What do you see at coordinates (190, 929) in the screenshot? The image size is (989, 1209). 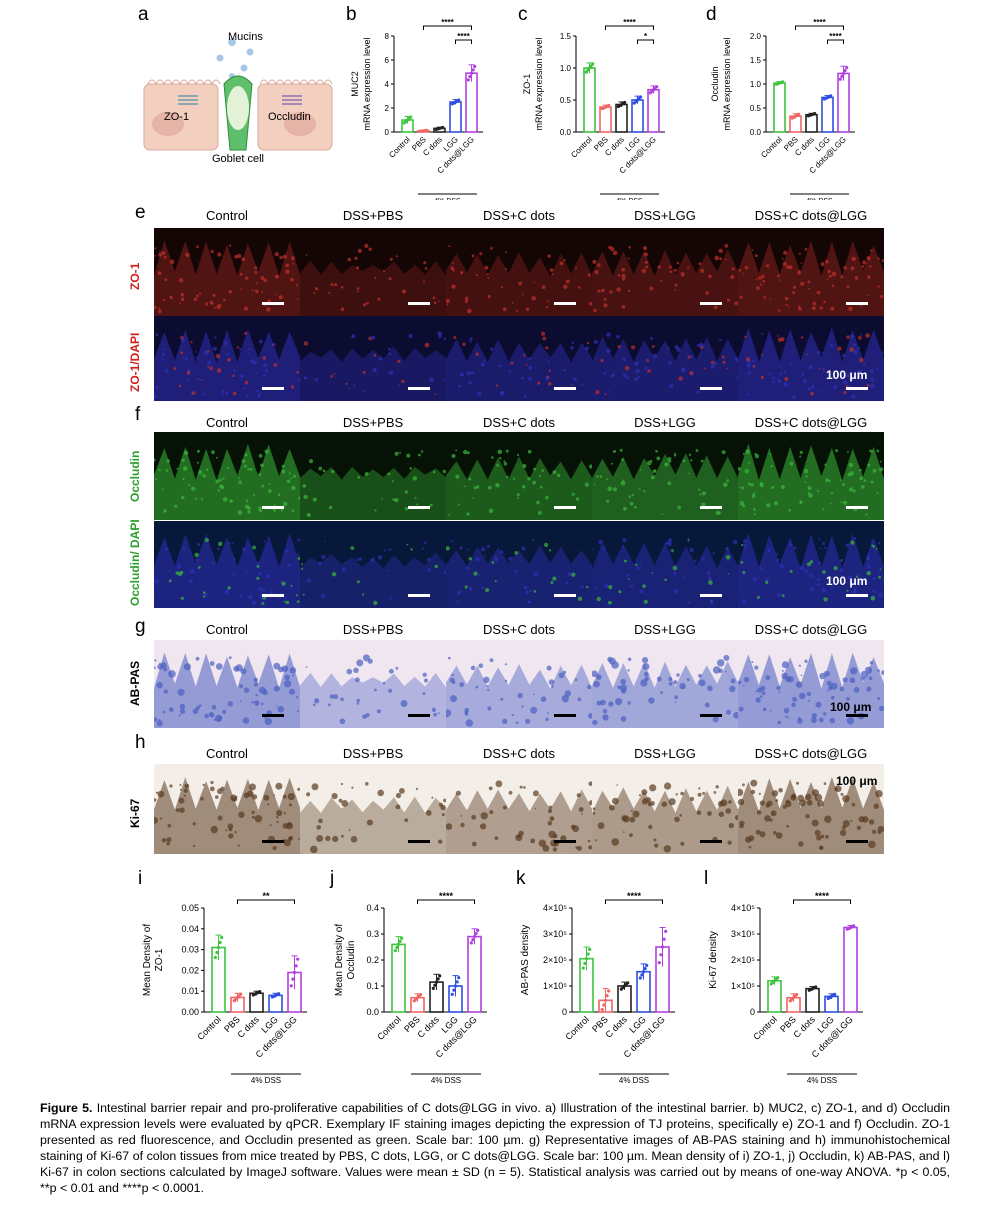 I see `y-tick-label: 0.04` at bounding box center [190, 929].